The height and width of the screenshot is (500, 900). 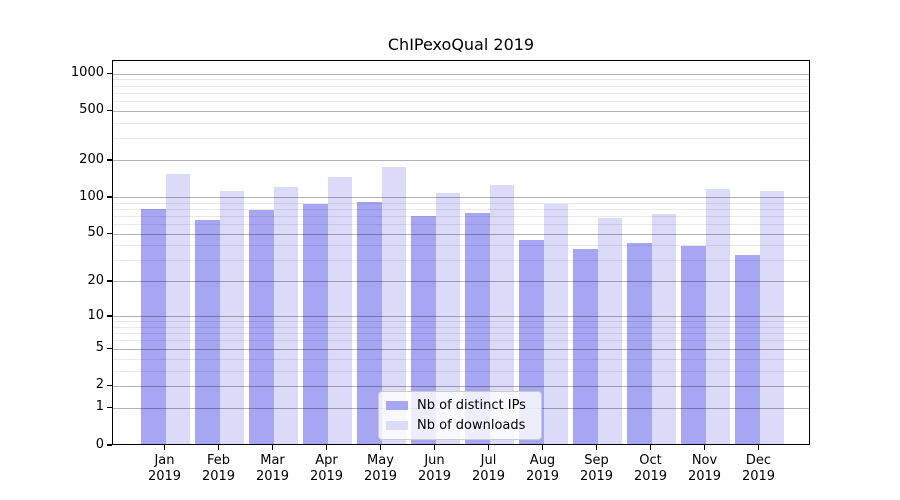 I want to click on x-tick-label: Mar 2019, so click(x=272, y=468).